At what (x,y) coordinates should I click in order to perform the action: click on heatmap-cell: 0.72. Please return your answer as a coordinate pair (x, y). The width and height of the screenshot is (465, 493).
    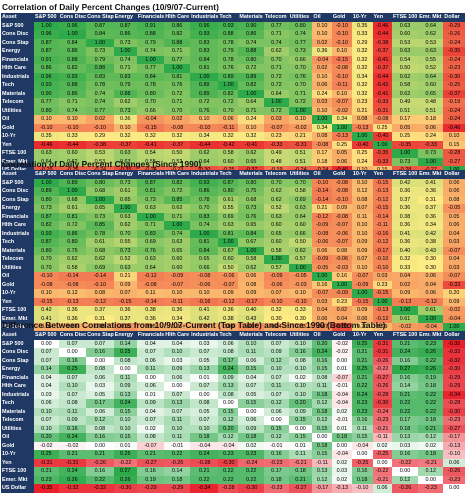
    Looking at the image, I should click on (300, 102).